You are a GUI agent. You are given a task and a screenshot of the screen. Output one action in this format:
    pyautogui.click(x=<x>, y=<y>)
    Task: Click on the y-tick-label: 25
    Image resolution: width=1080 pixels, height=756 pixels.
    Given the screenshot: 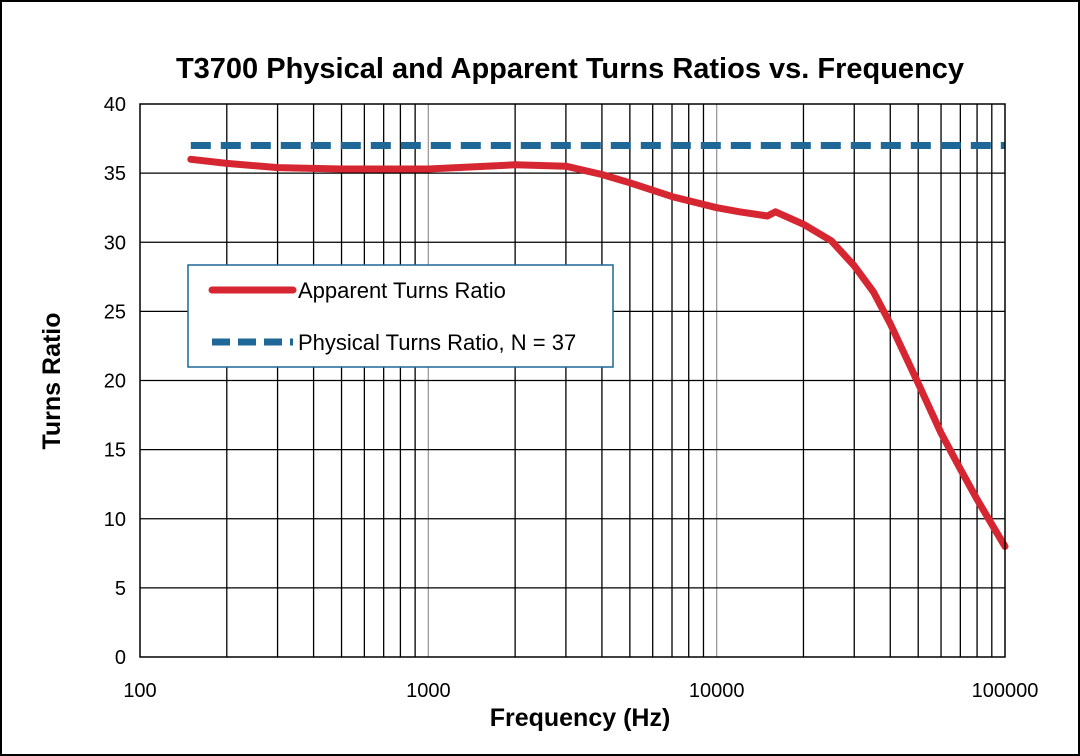 What is the action you would take?
    pyautogui.click(x=115, y=312)
    